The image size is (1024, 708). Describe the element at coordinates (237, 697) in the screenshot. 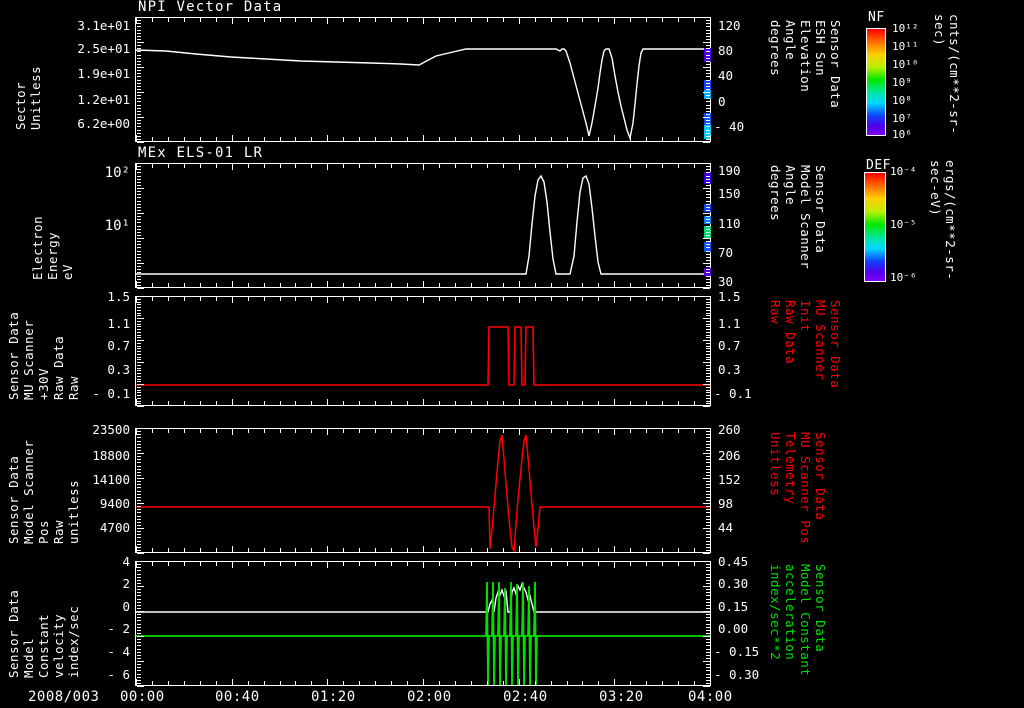

I see `time-tick-label: 00:40` at that location.